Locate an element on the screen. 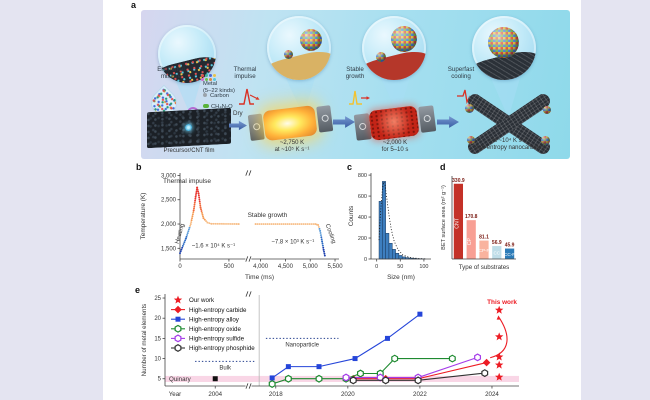  this-work-arrow is located at coordinates (499, 337).